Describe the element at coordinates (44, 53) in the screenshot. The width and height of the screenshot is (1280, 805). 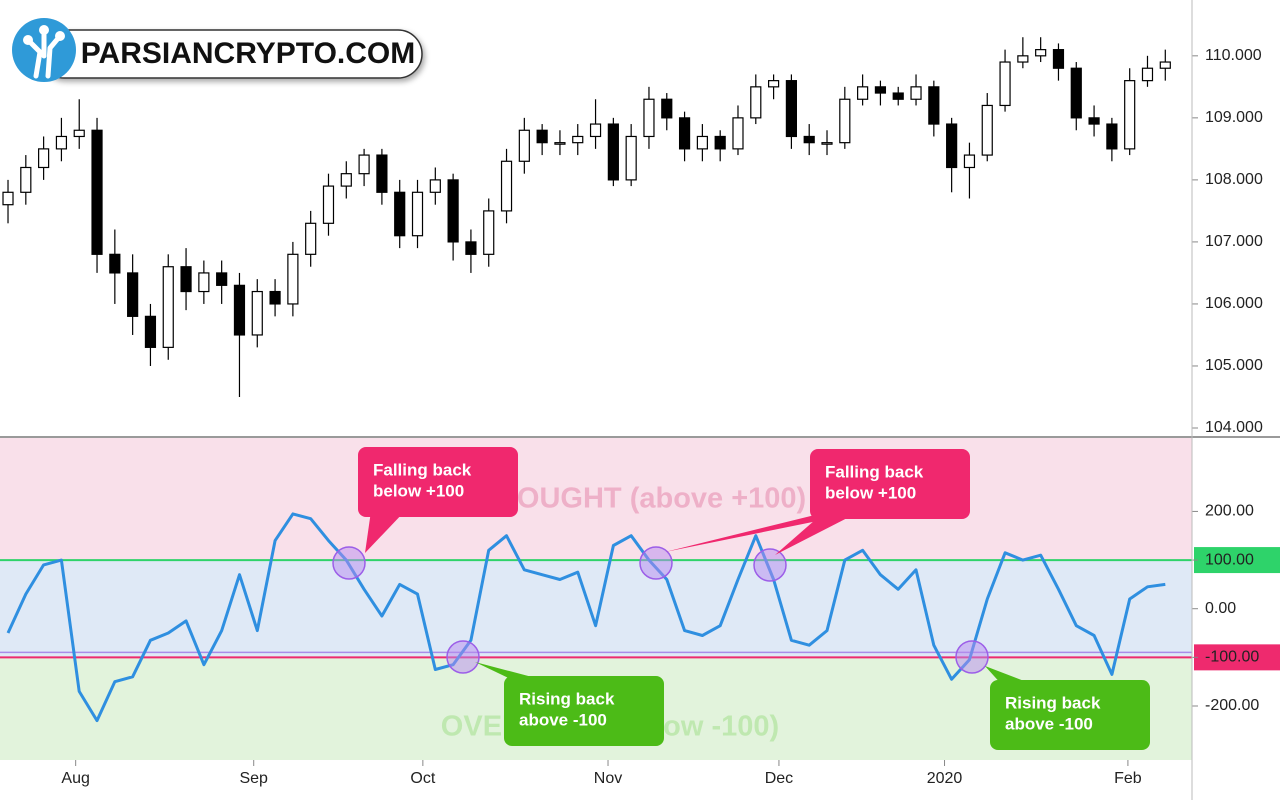
I see `logo-tree` at that location.